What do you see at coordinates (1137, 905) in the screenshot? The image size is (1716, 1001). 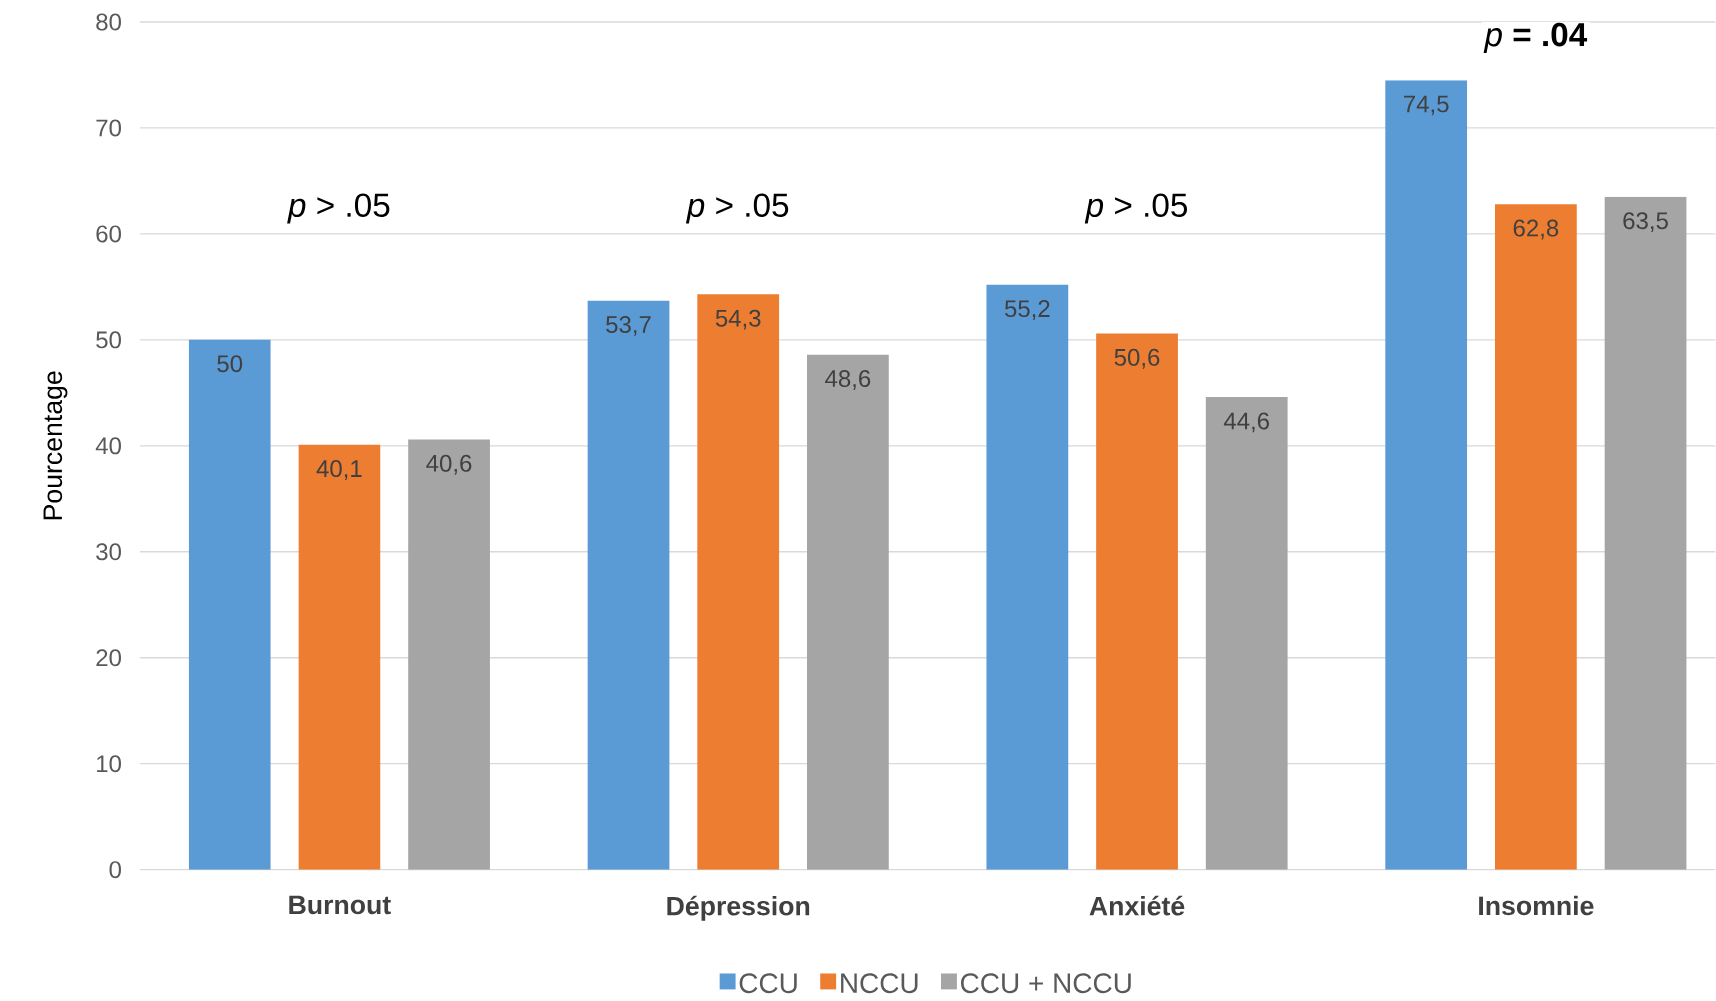 I see `x-tick-label: Anxiété` at bounding box center [1137, 905].